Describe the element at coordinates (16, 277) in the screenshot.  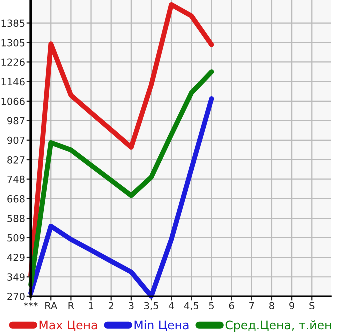
I see `y-tick-label: 349` at that location.